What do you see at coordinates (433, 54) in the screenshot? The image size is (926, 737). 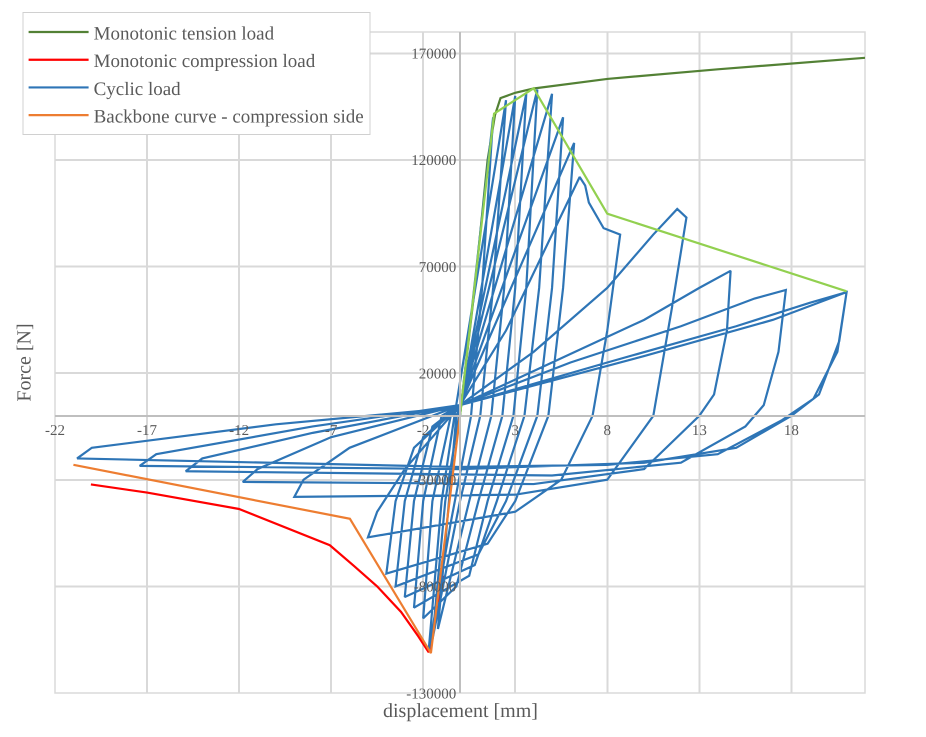 I see `y-tick-label: 170000` at bounding box center [433, 54].